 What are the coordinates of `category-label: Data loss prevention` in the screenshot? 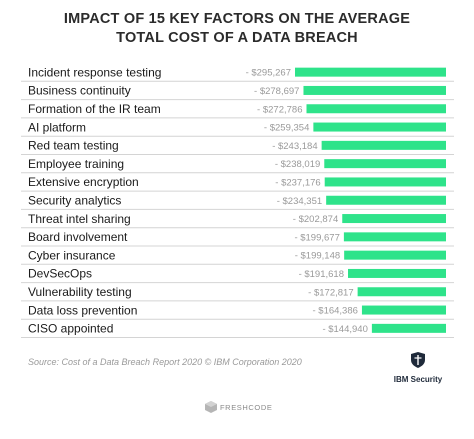 It's located at (82, 310).